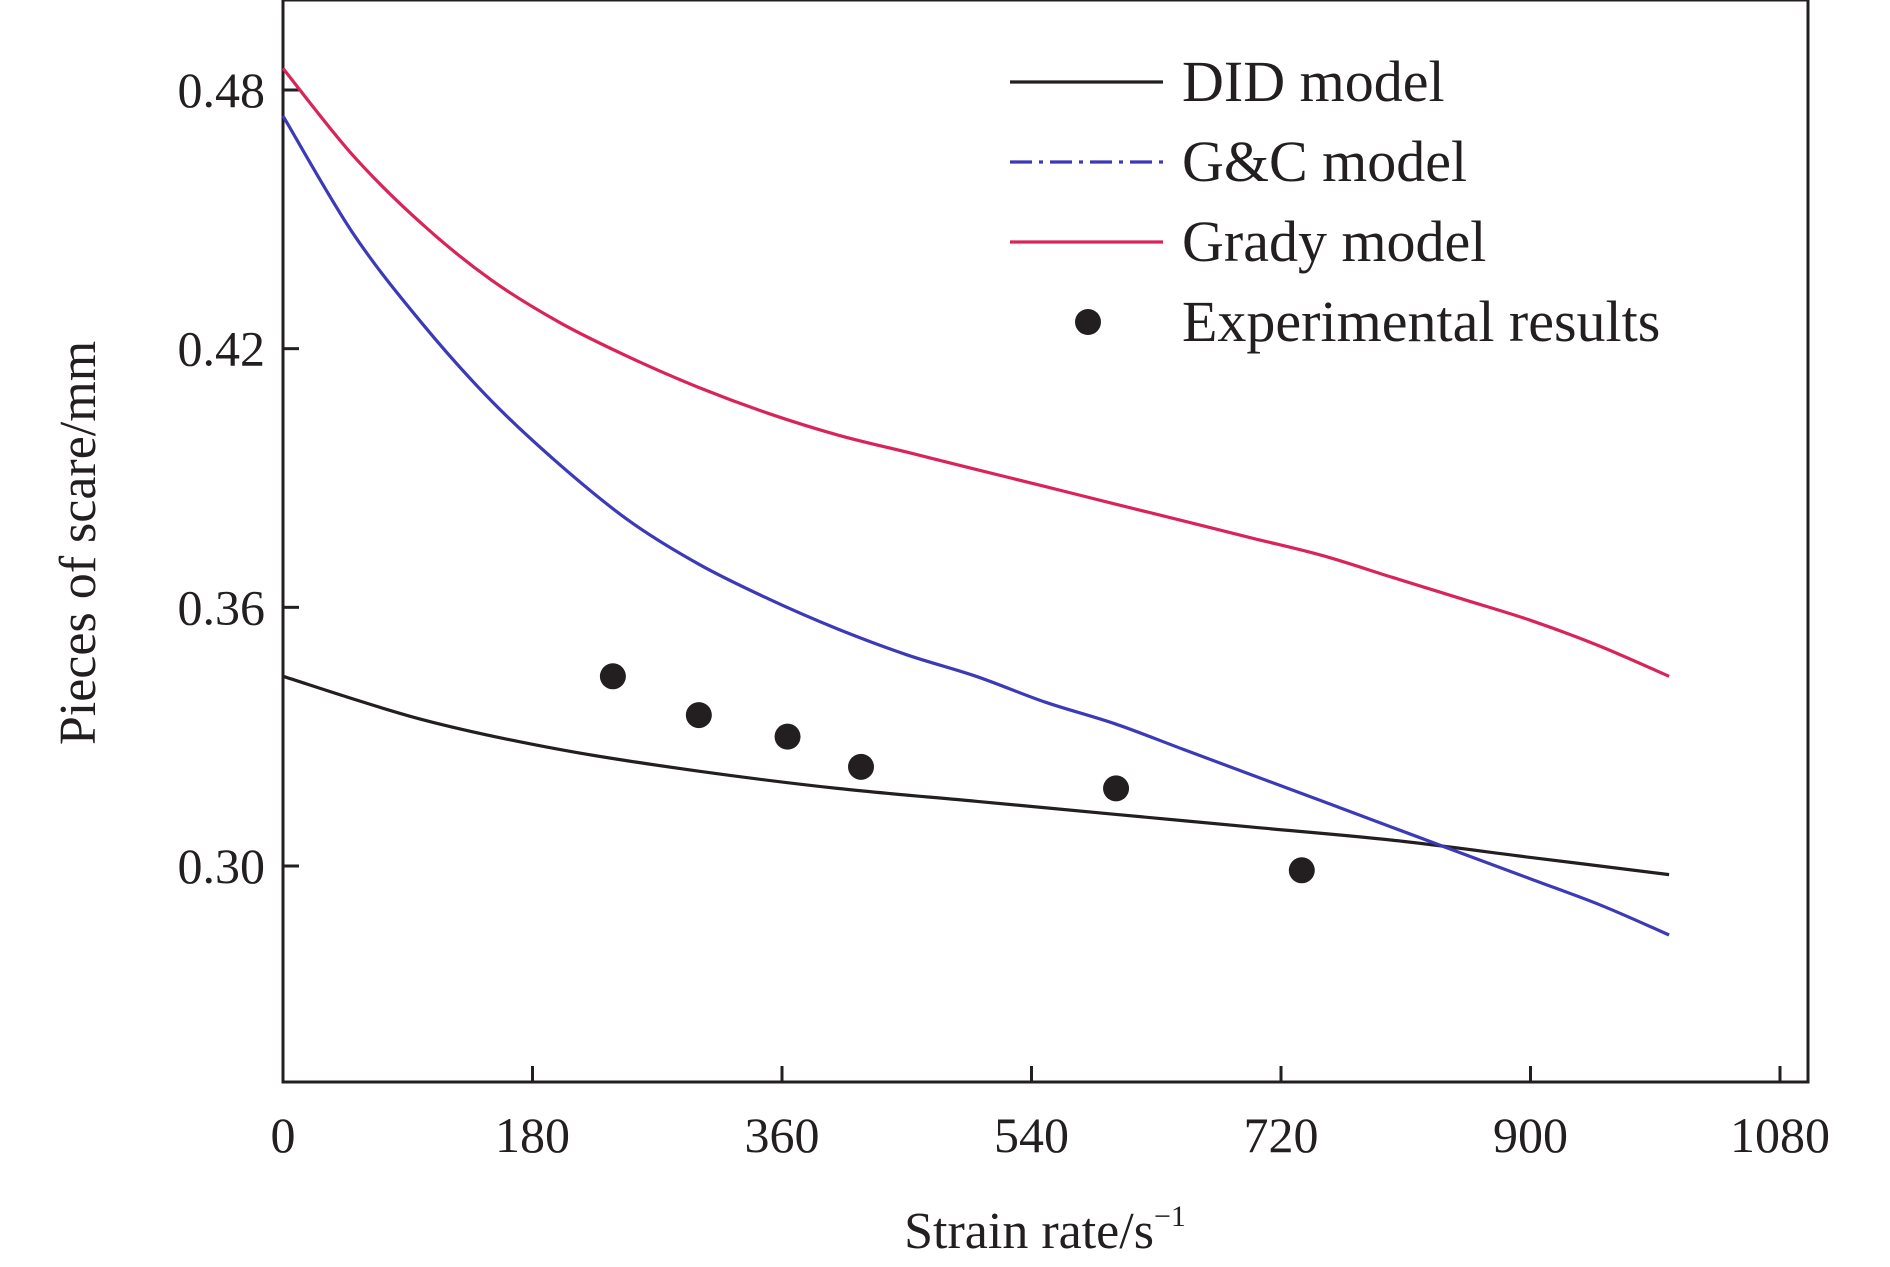 This screenshot has height=1267, width=1890. I want to click on did-model-legend-label: DID model, so click(1313, 81).